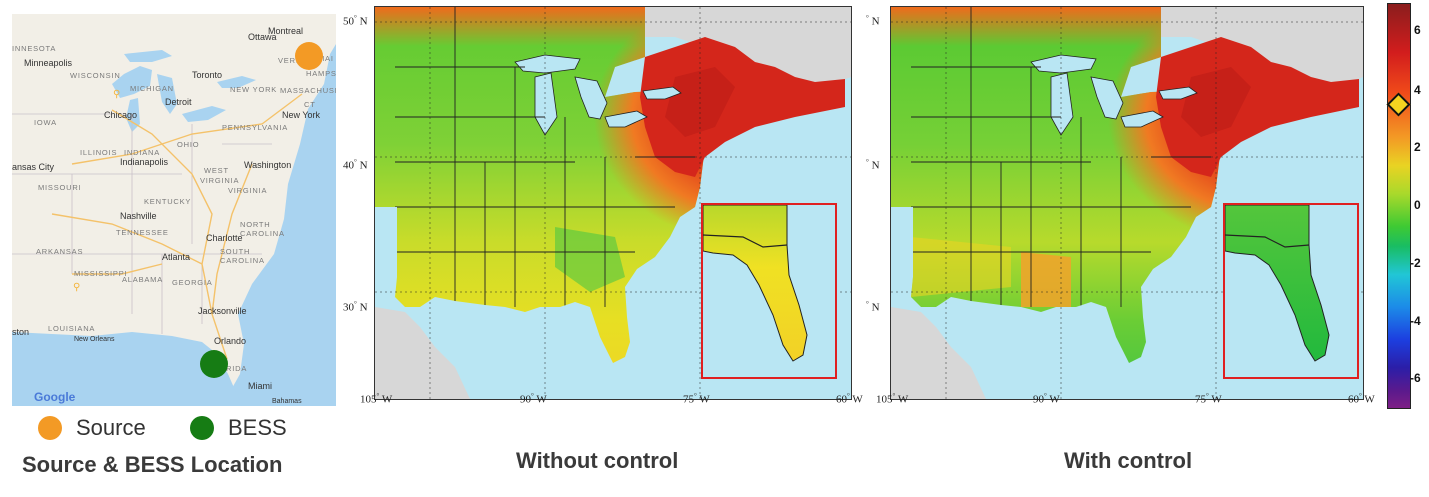  Describe the element at coordinates (355, 165) in the screenshot. I see `lat-label-40-left: 40° N` at that location.